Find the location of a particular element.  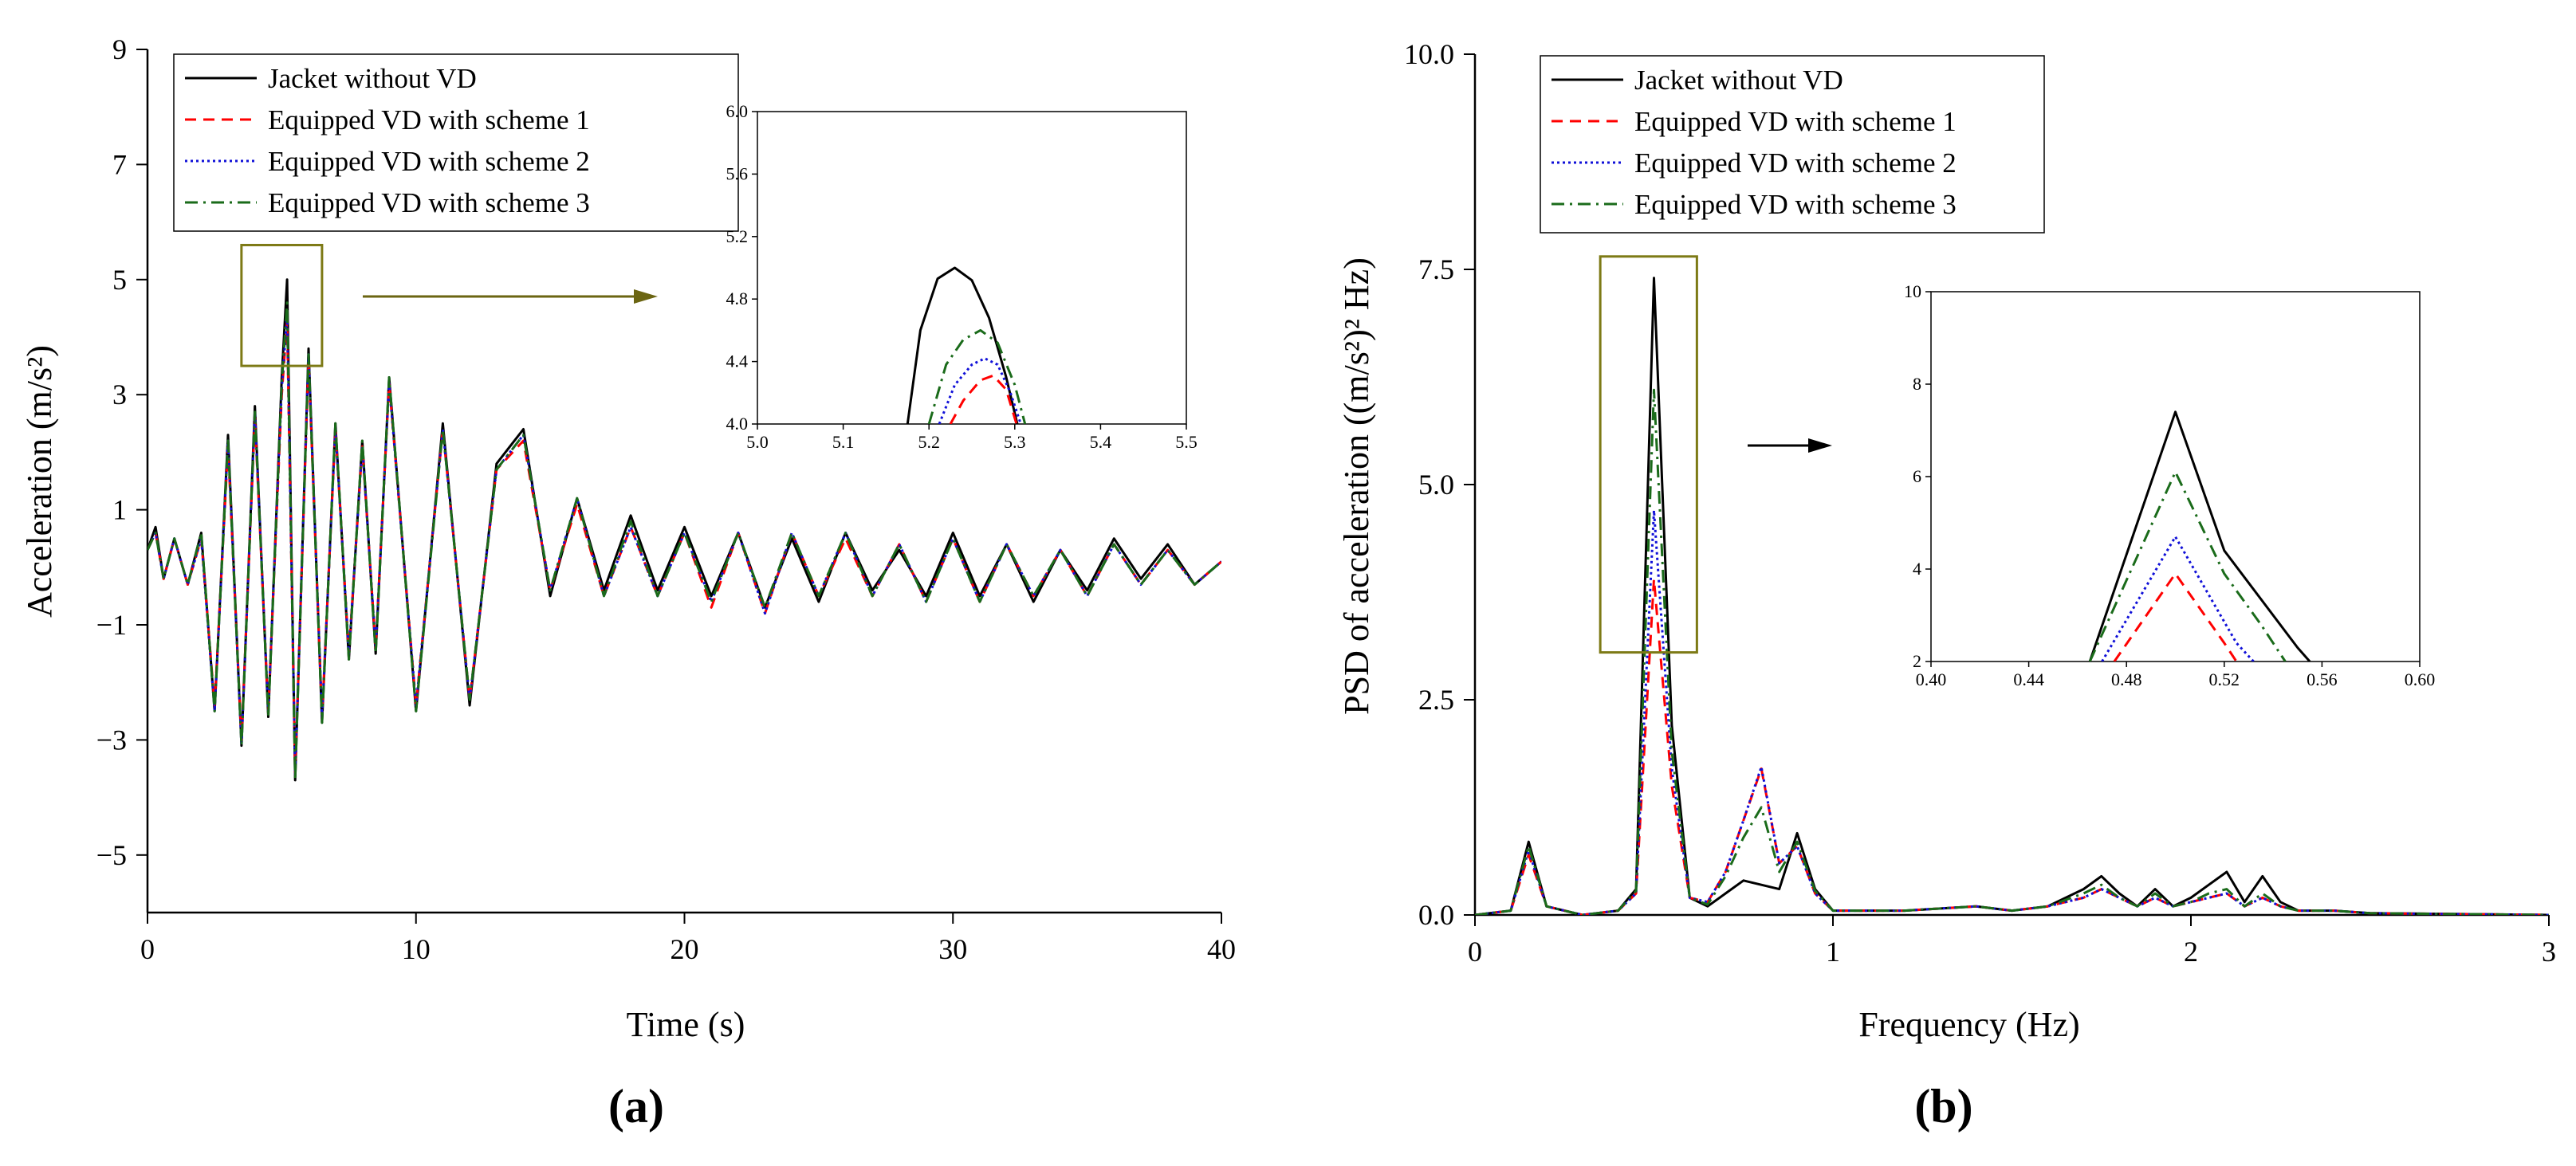

inset-x-tick-label: 0.60 is located at coordinates (2420, 679).